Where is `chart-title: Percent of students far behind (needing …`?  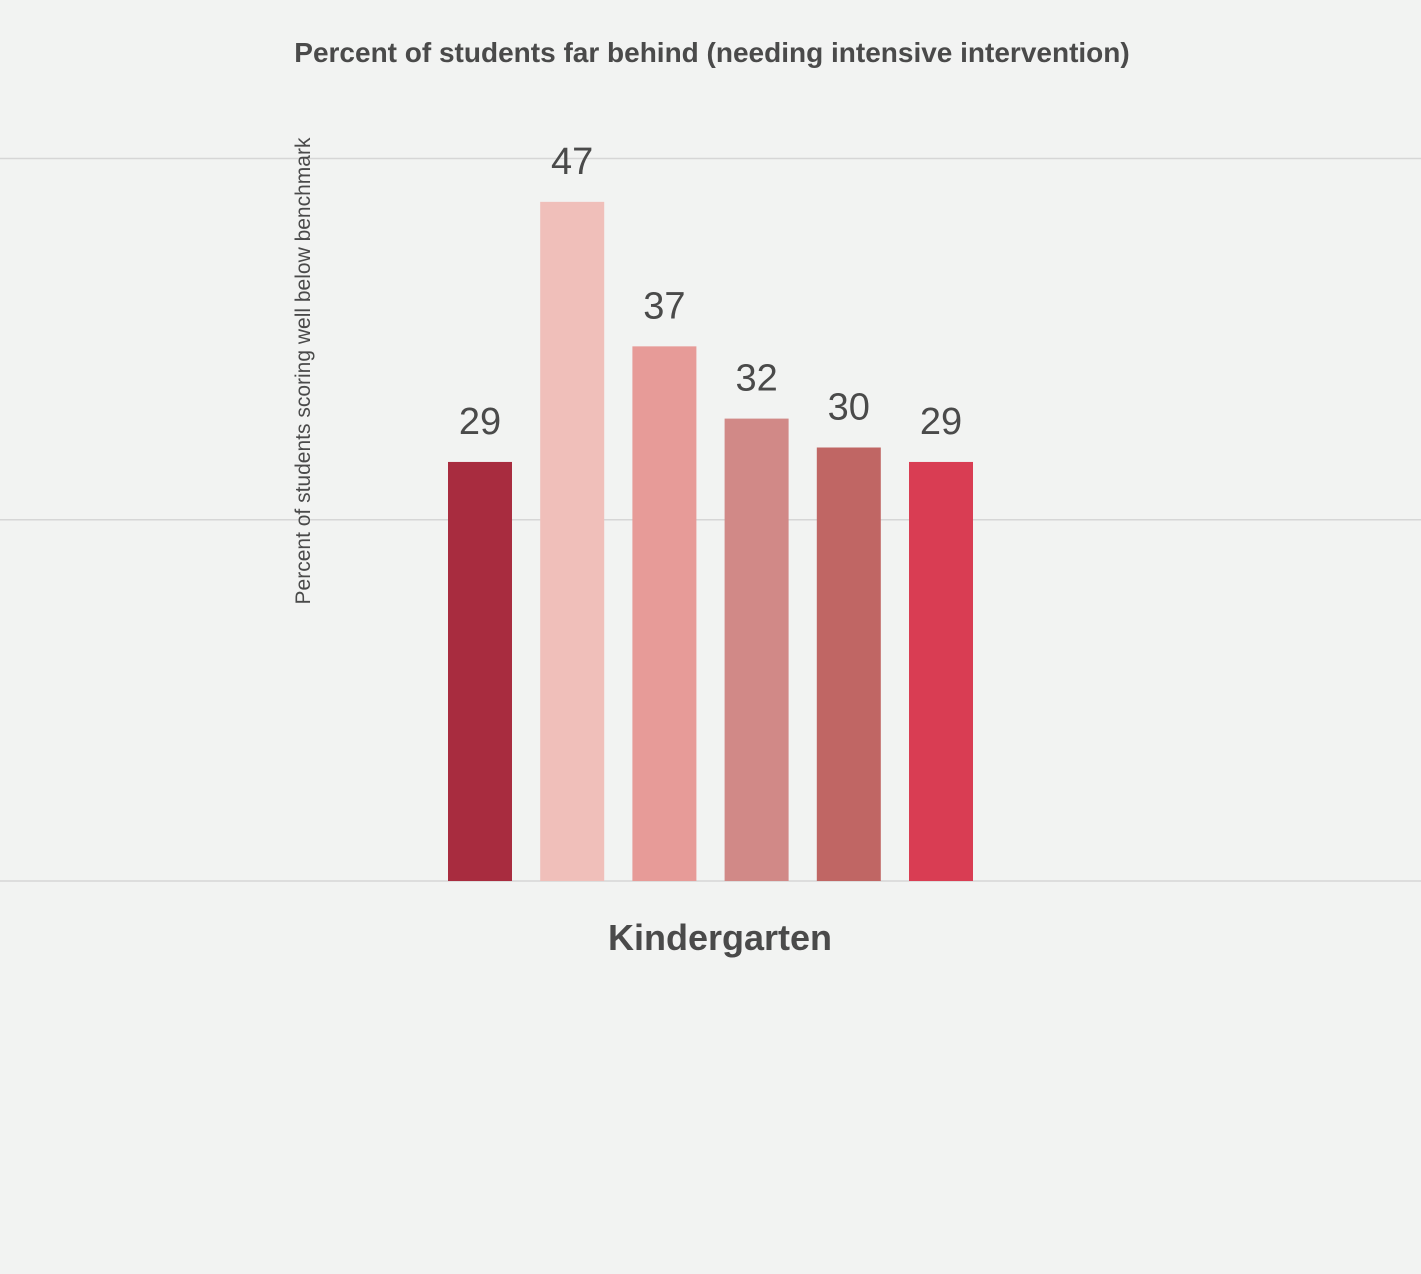
chart-title: Percent of students far behind (needing … is located at coordinates (711, 52).